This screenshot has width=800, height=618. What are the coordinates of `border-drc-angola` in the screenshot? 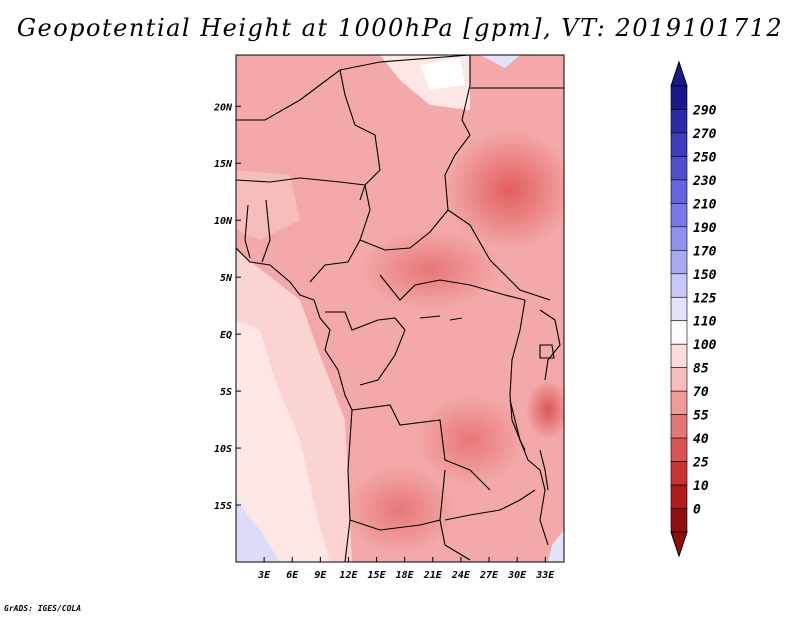 It's located at (421, 447).